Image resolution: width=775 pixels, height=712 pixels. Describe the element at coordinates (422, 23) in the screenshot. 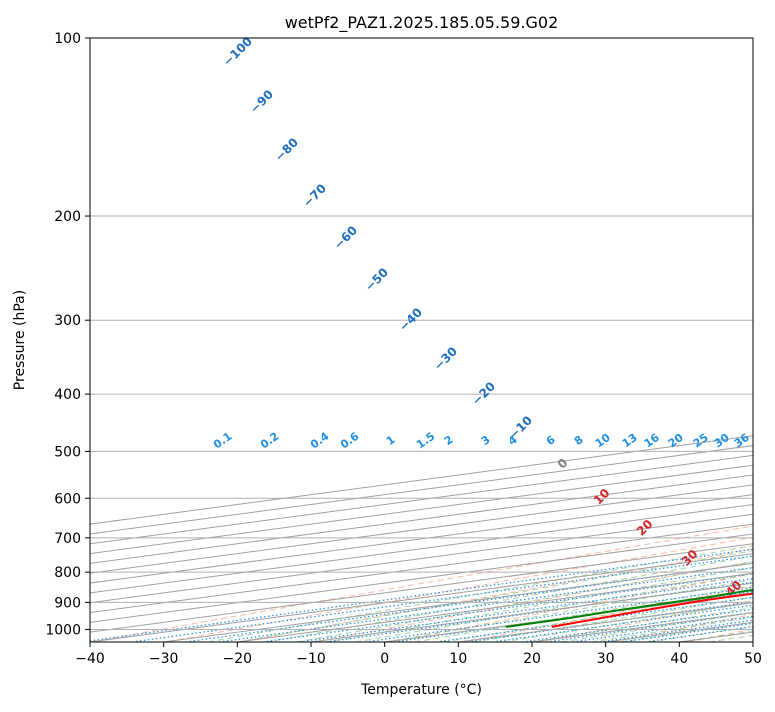

I see `chart-title: wetPf2_PAZ1.2025.185.05.59.G02` at that location.